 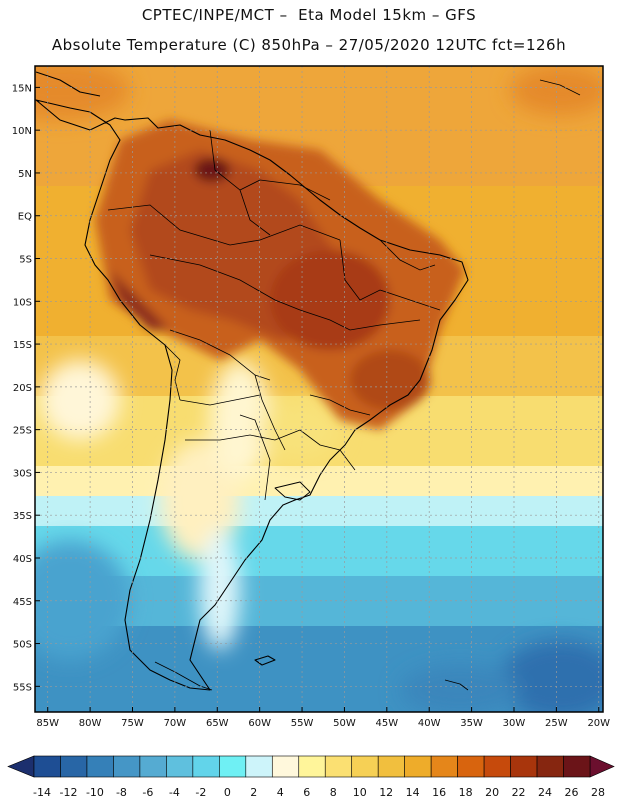 I want to click on legend-tick-label: -10, so click(x=95, y=792).